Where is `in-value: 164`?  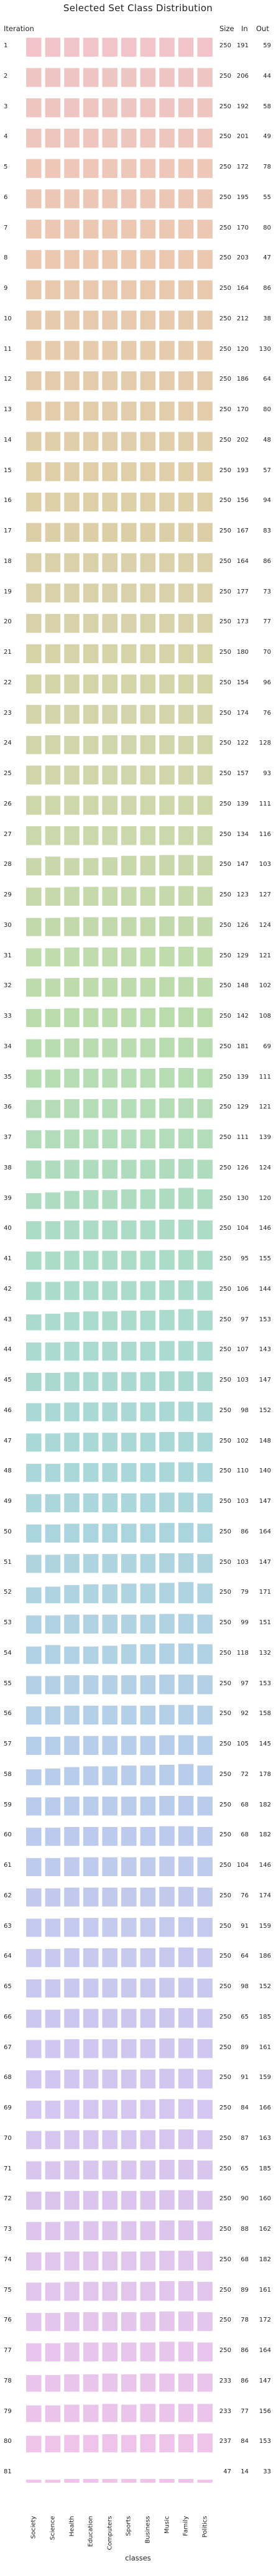
in-value: 164 is located at coordinates (242, 561).